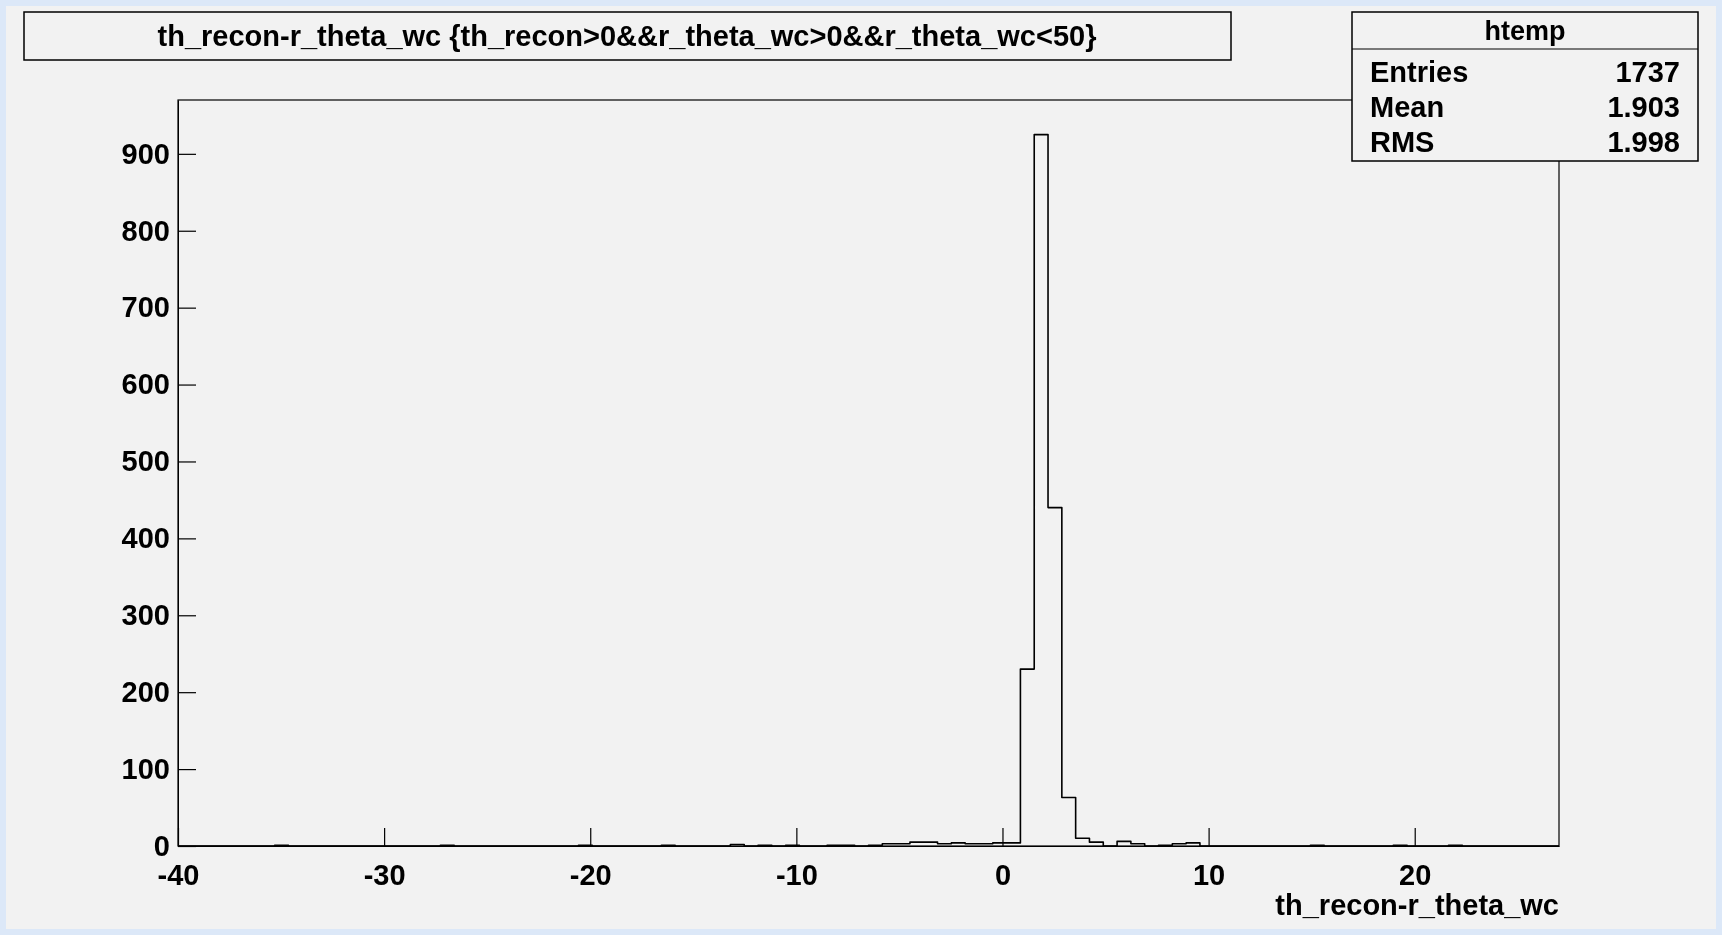 The image size is (1722, 935). What do you see at coordinates (1419, 72) in the screenshot?
I see `text: Entries` at bounding box center [1419, 72].